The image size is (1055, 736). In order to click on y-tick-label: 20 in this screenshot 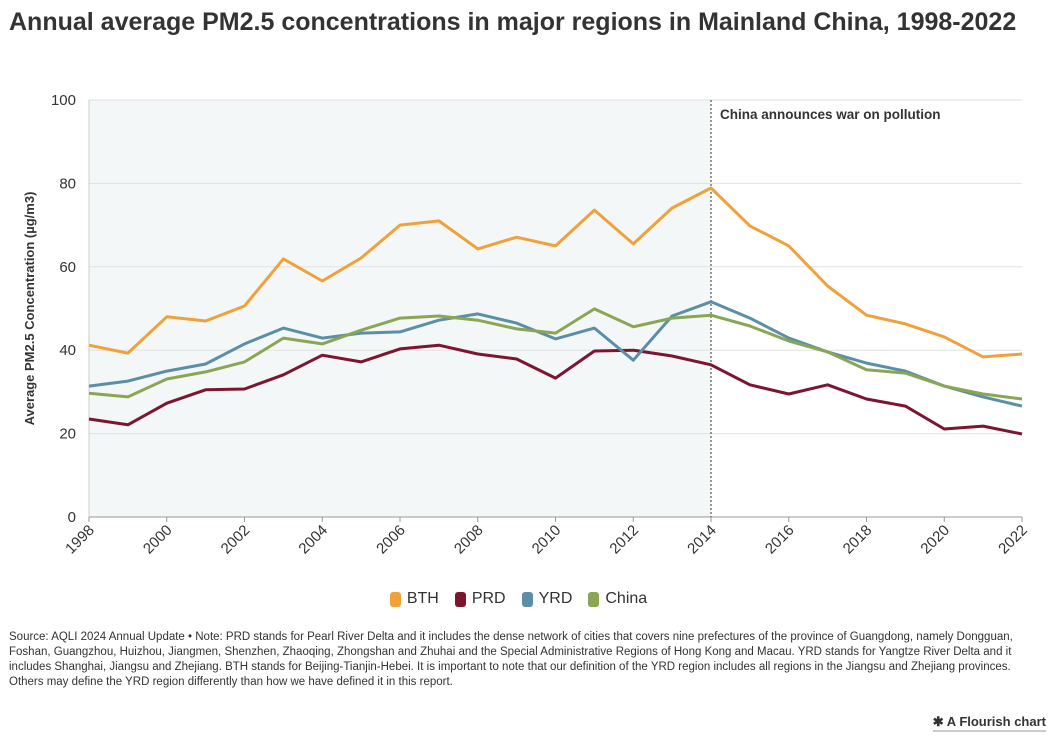, I will do `click(67, 434)`.